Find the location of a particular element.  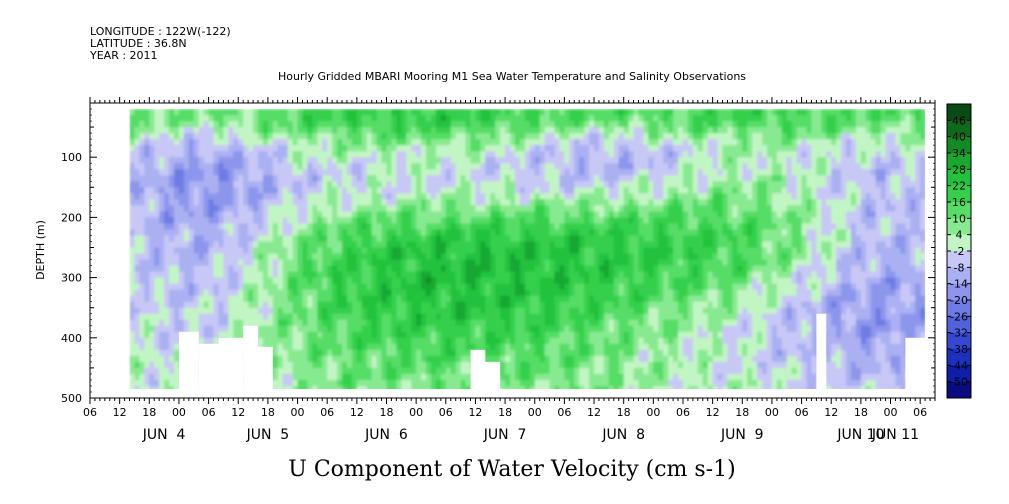

colorbar-label: 46 is located at coordinates (959, 120).